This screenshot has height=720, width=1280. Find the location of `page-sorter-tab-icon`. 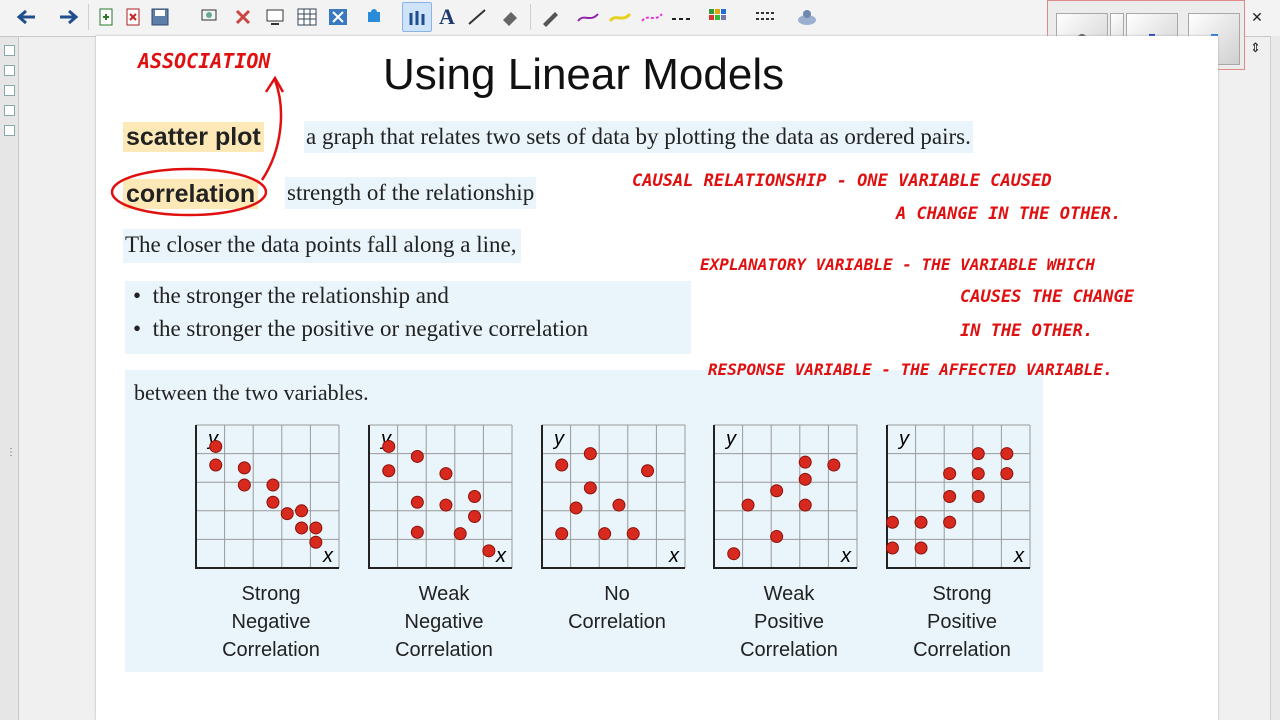

page-sorter-tab-icon is located at coordinates (9, 50).